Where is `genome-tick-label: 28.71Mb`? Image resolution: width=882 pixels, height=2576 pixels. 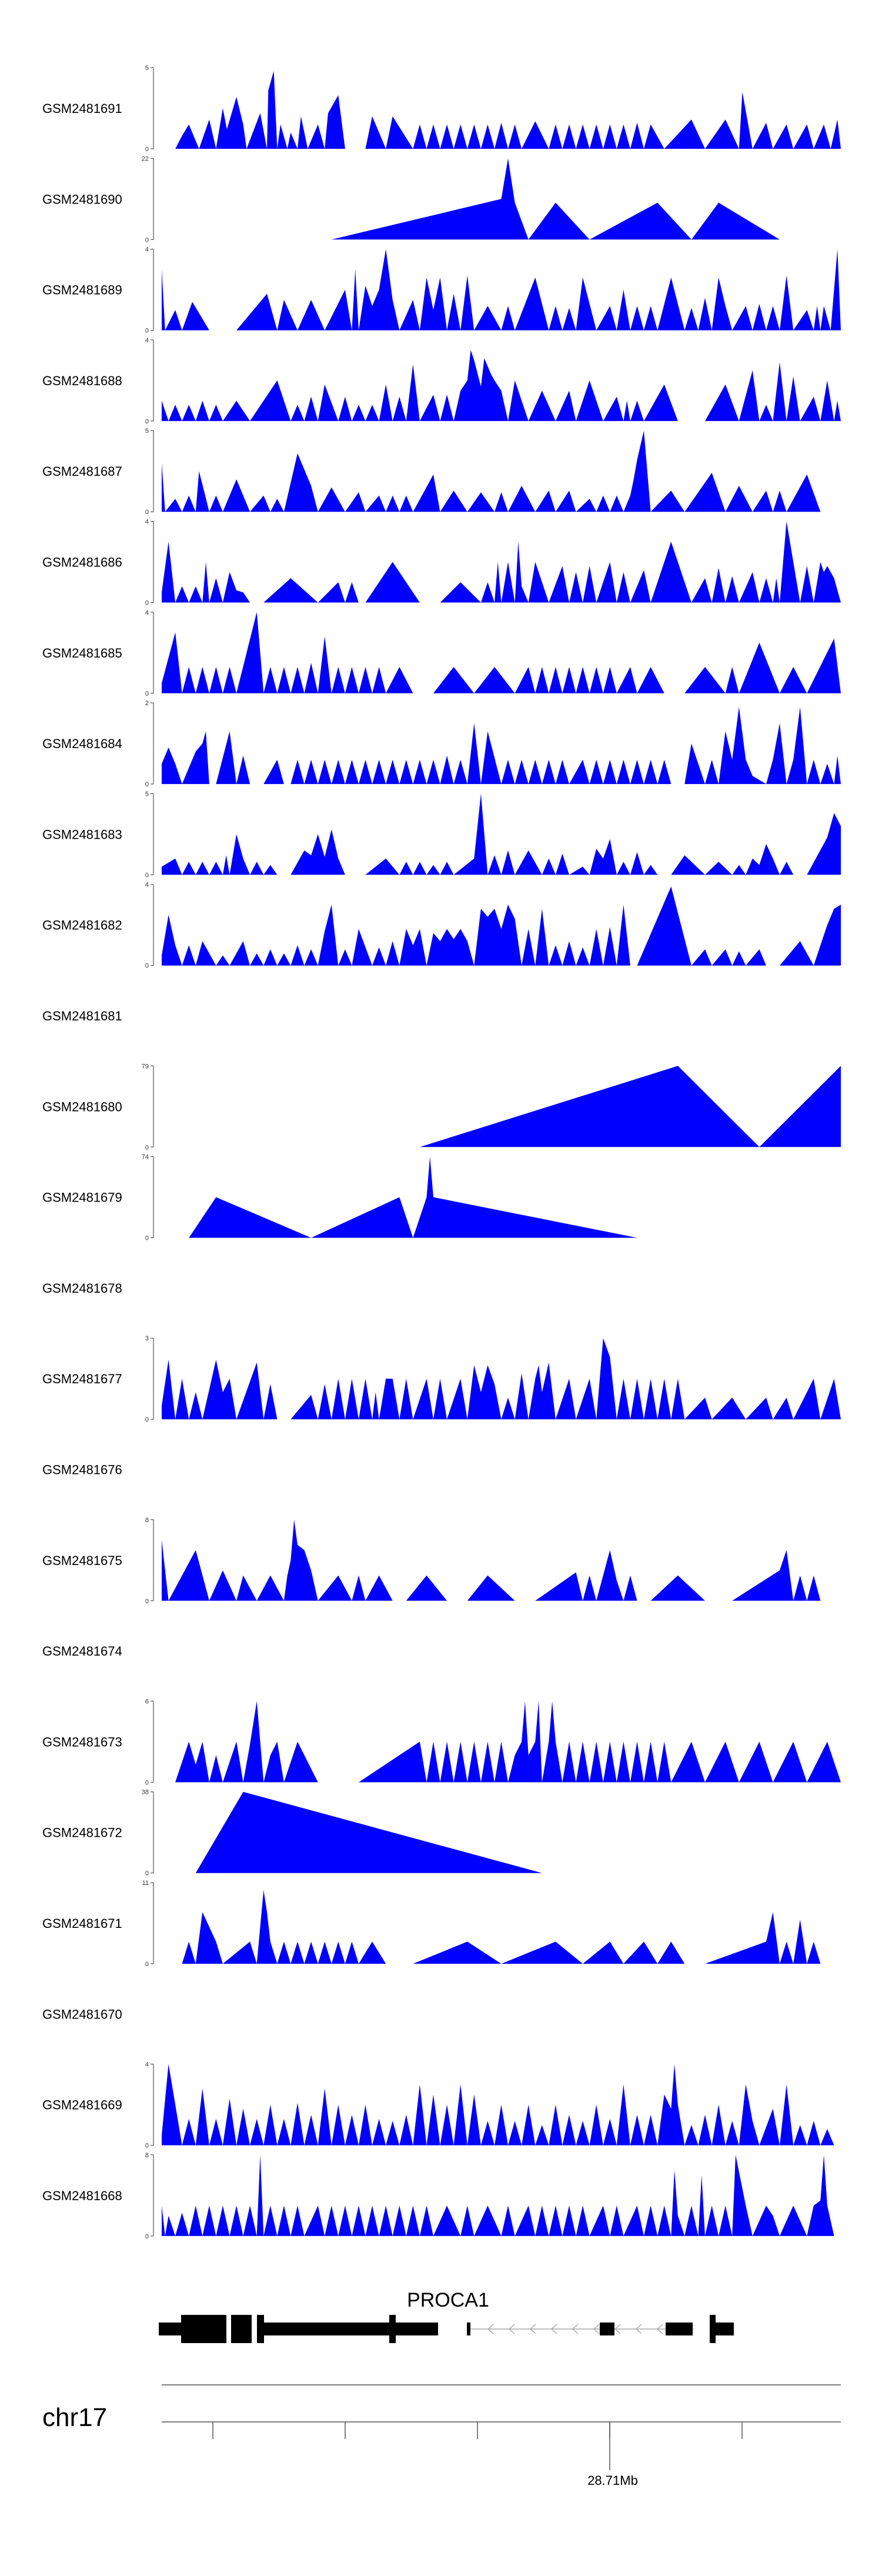 genome-tick-label: 28.71Mb is located at coordinates (612, 2480).